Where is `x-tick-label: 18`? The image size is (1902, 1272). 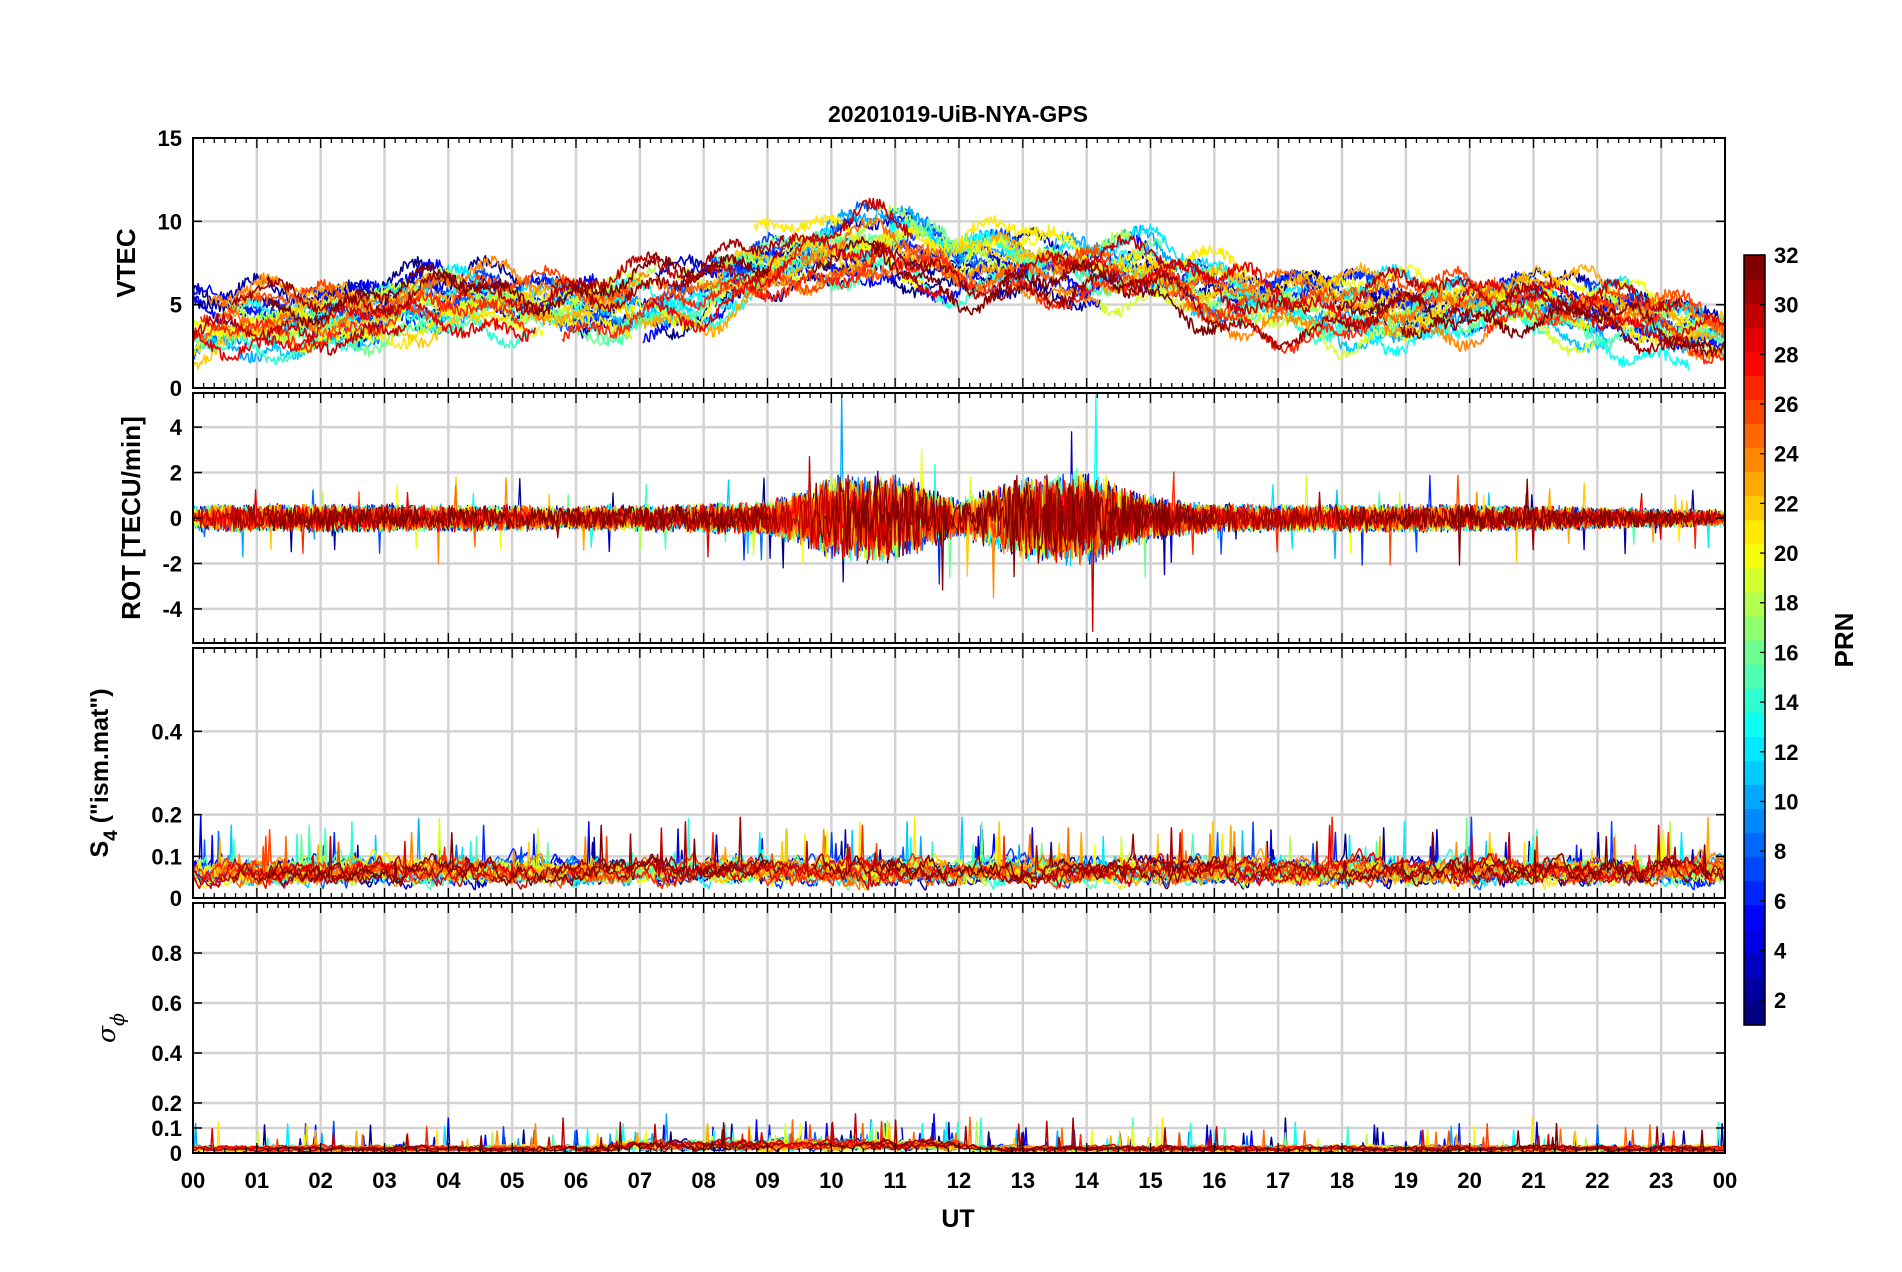
x-tick-label: 18 is located at coordinates (1342, 1180).